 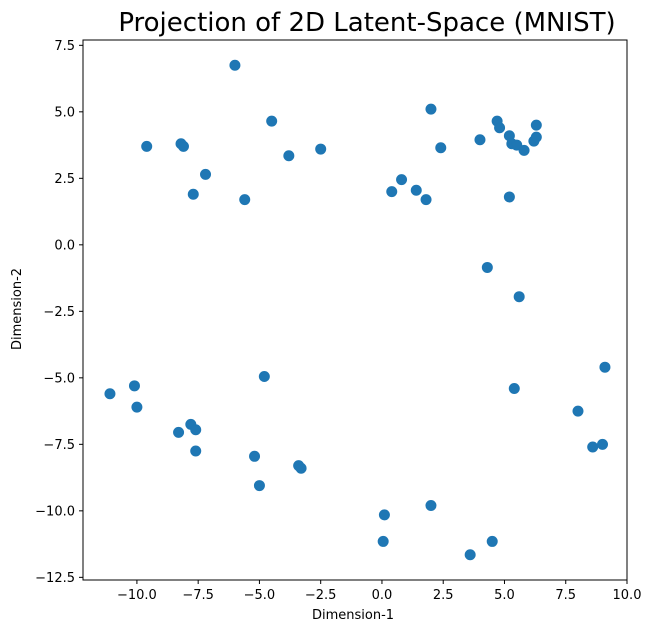 I want to click on x-axis-label: Dimension-1, so click(x=353, y=615).